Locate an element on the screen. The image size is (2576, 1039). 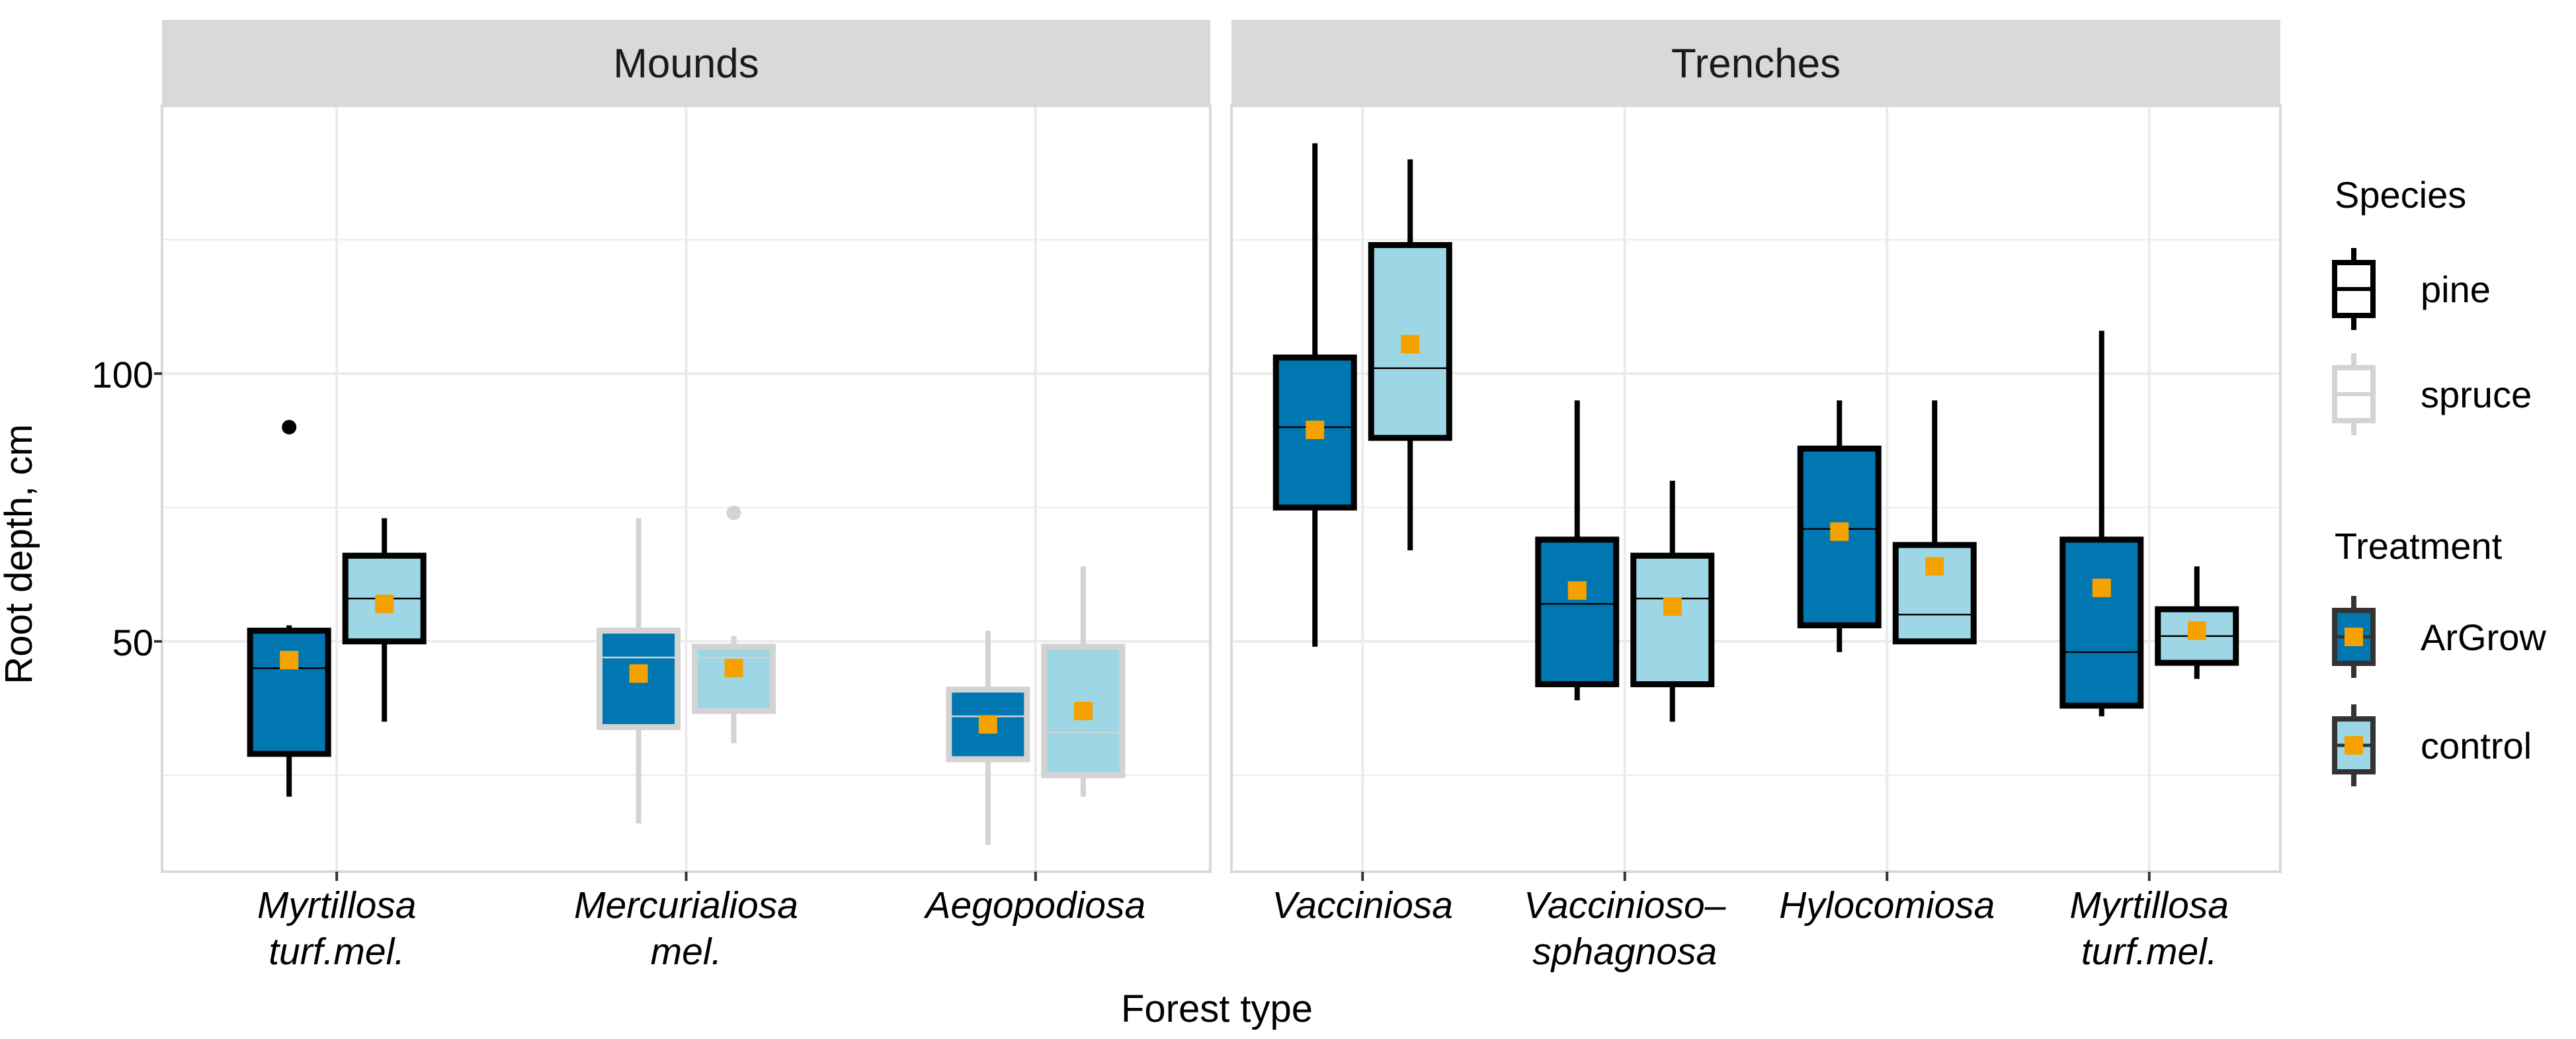
y-axis-title: Root depth, cm is located at coordinates (20, 554).